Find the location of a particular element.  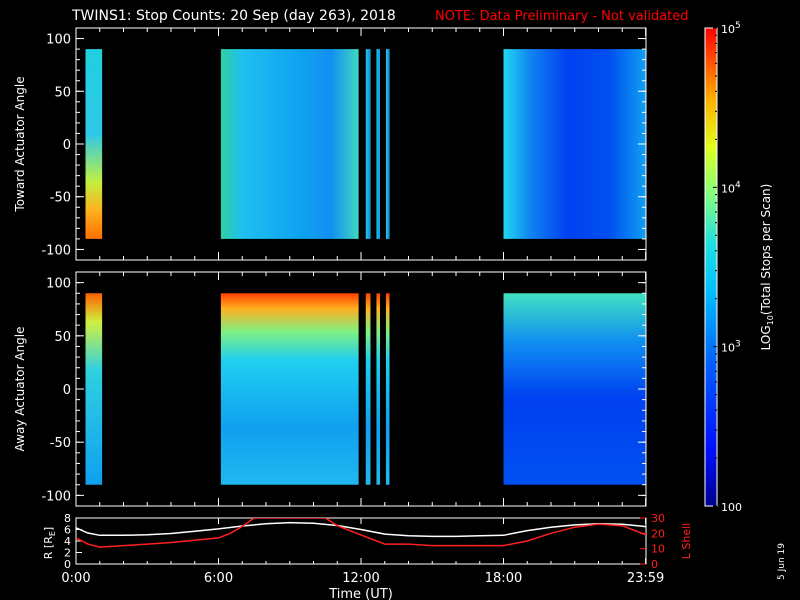

orbit-r-label-end: ] is located at coordinates (48, 529).